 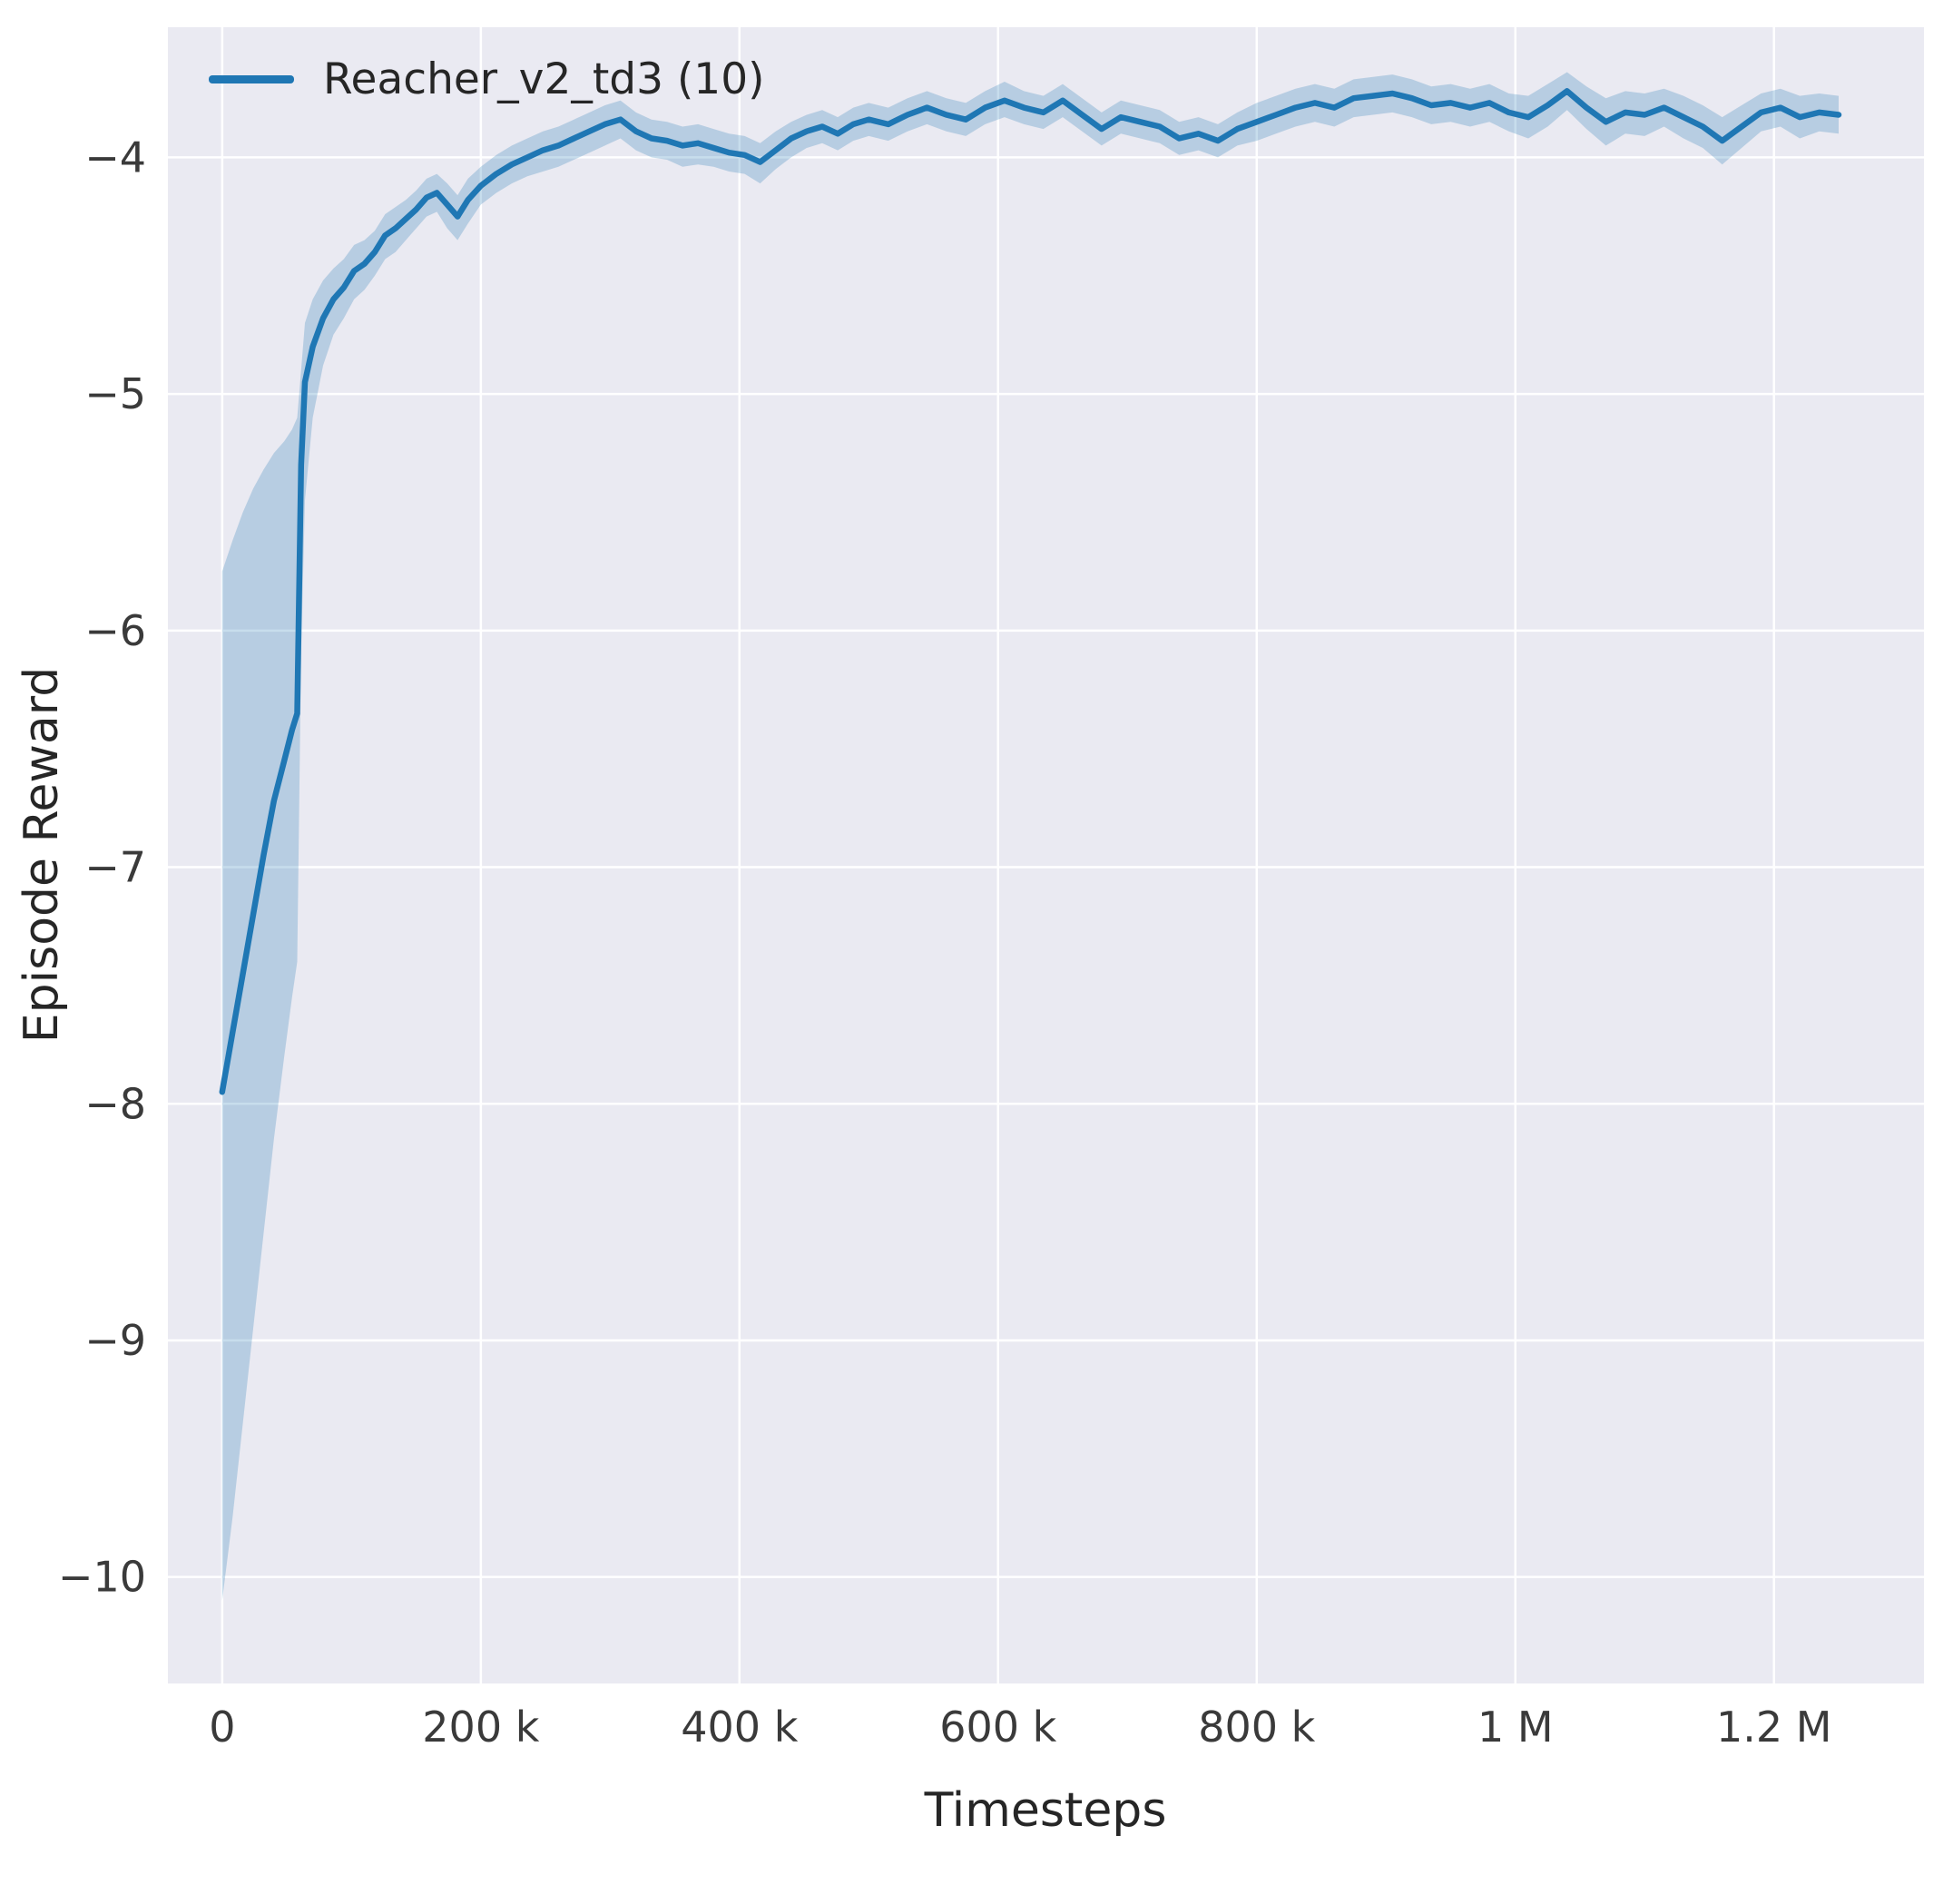 I want to click on y-tick-label: −7, so click(x=115, y=867).